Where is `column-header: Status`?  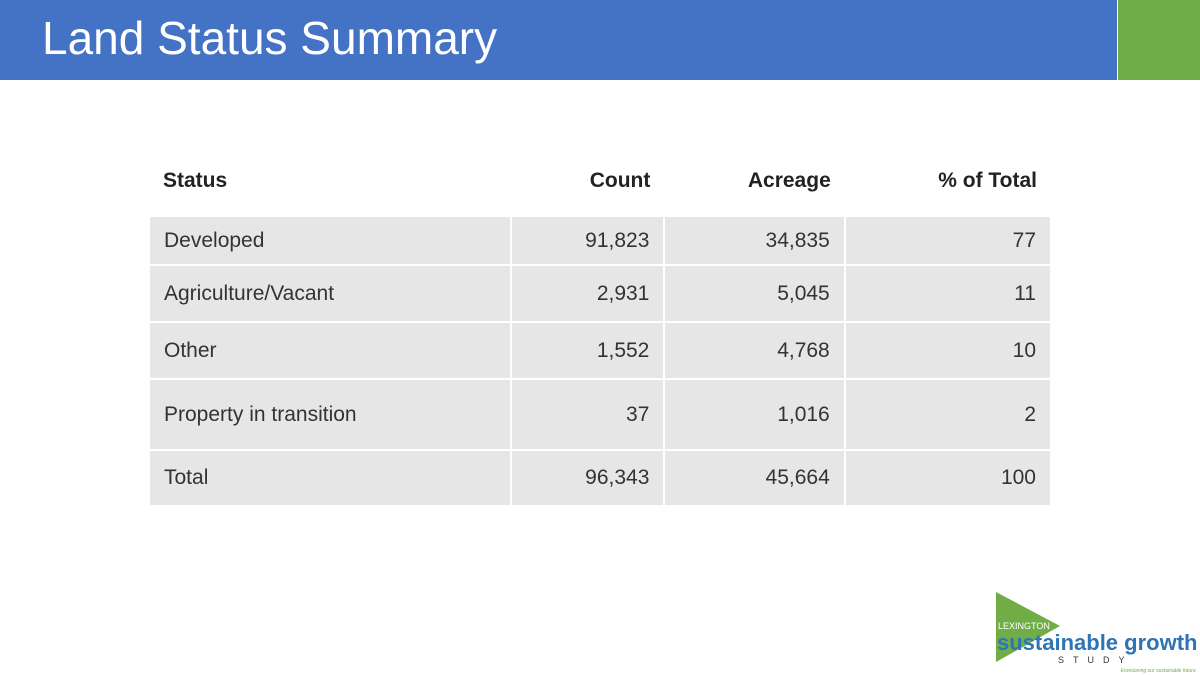
column-header: Status is located at coordinates (330, 187).